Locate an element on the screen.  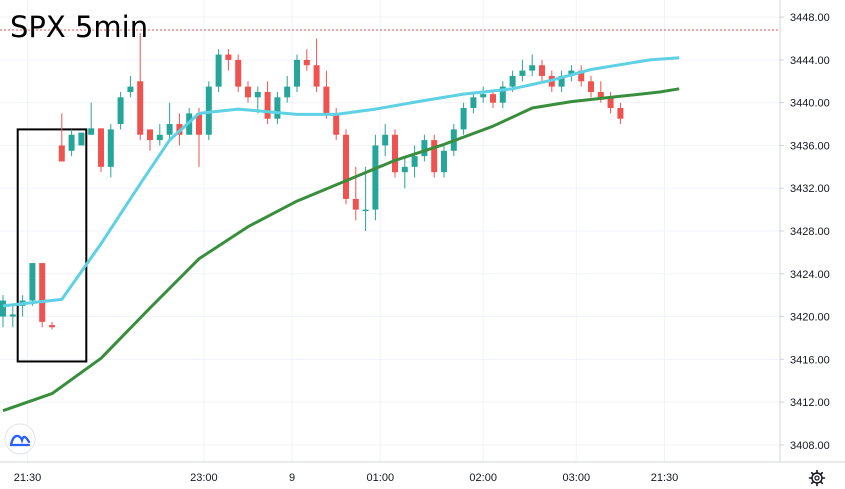
price-axis is located at coordinates (812, 231).